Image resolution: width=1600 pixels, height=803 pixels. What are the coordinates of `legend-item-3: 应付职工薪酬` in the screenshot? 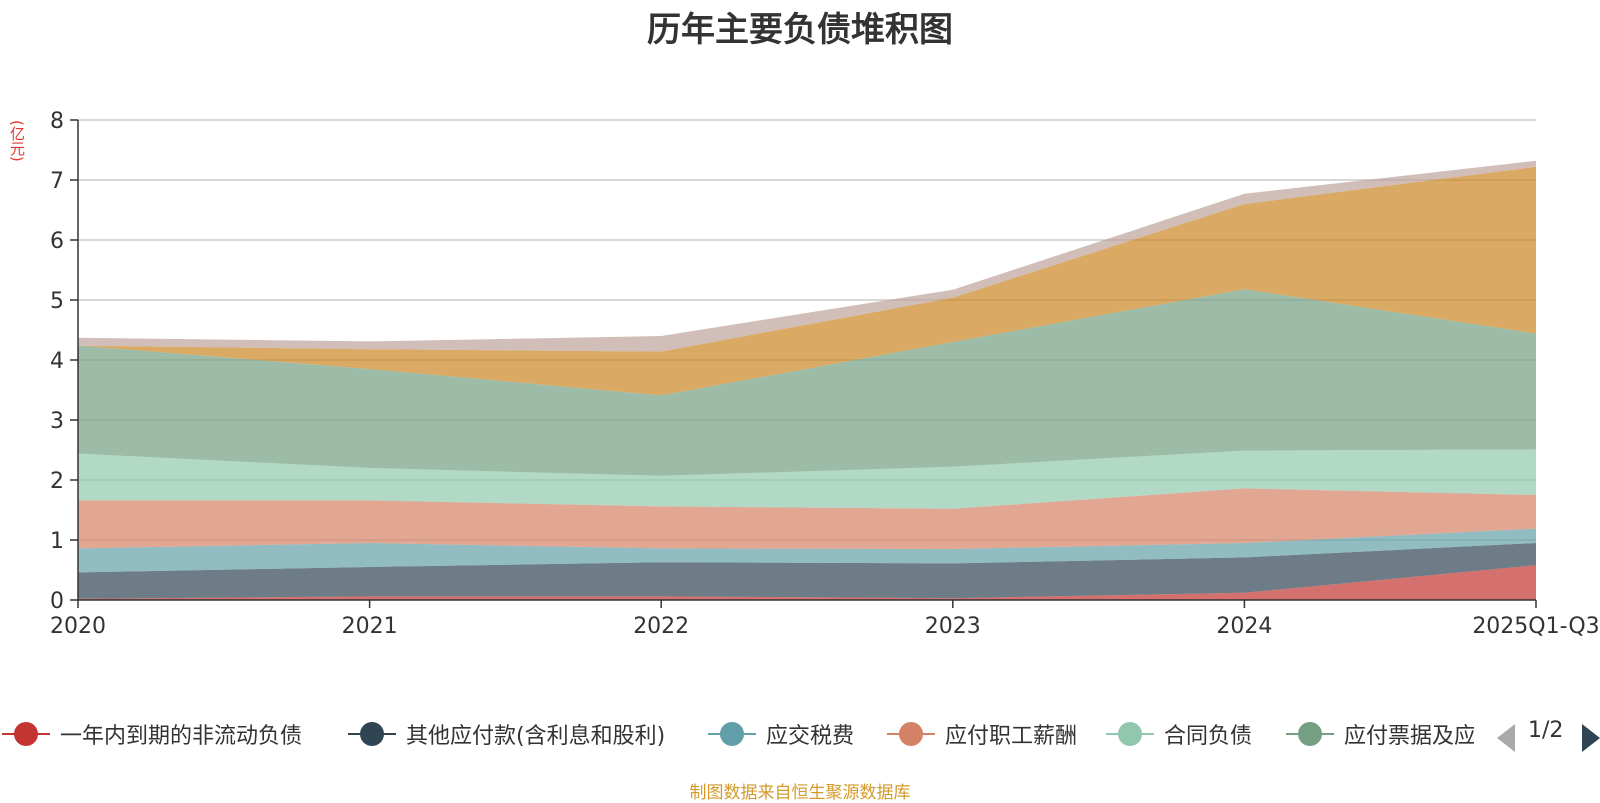 It's located at (981, 734).